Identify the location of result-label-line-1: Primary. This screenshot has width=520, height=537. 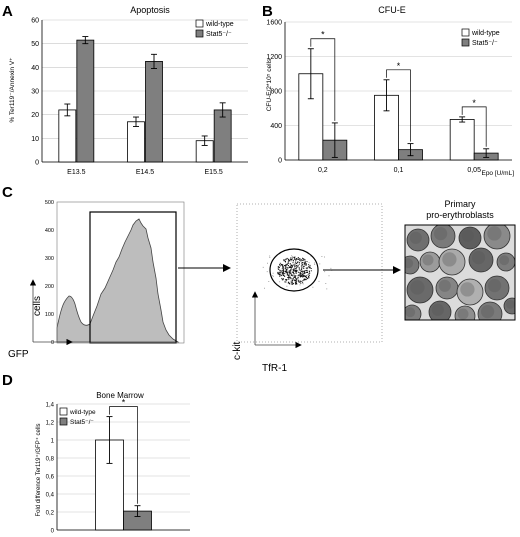
(460, 204).